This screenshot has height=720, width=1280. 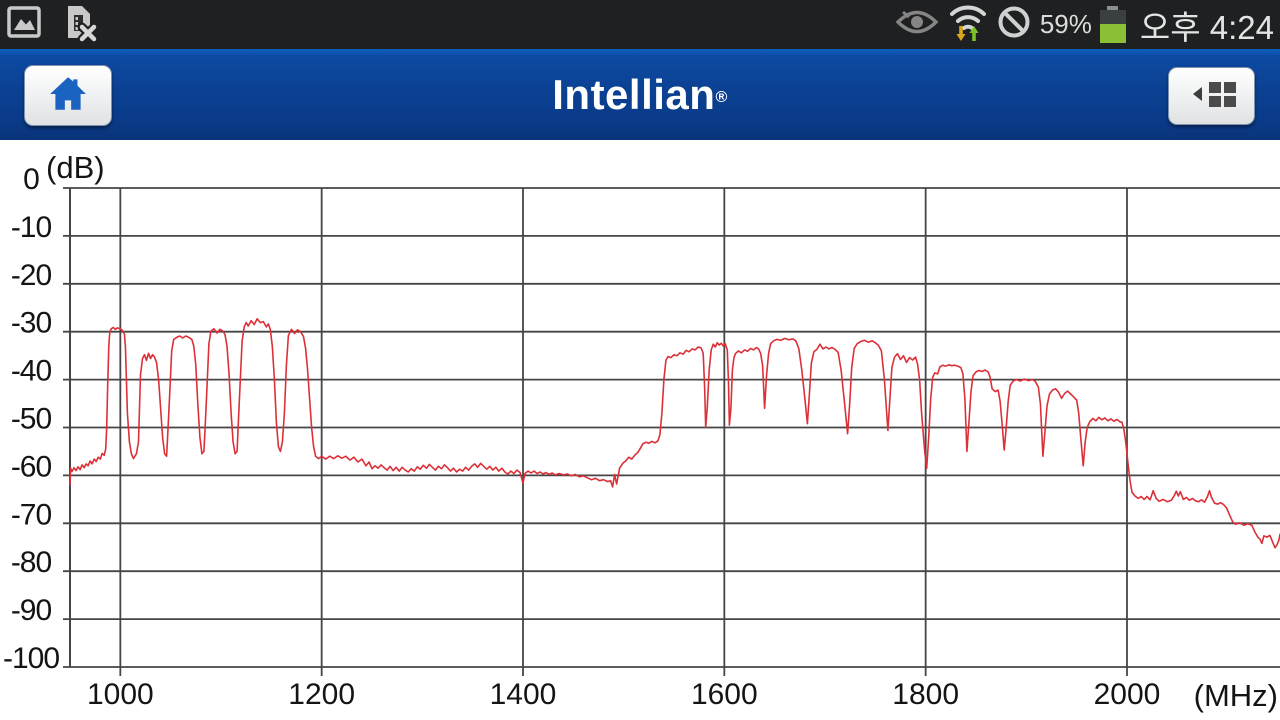 I want to click on registered-mark: ®, so click(x=721, y=97).